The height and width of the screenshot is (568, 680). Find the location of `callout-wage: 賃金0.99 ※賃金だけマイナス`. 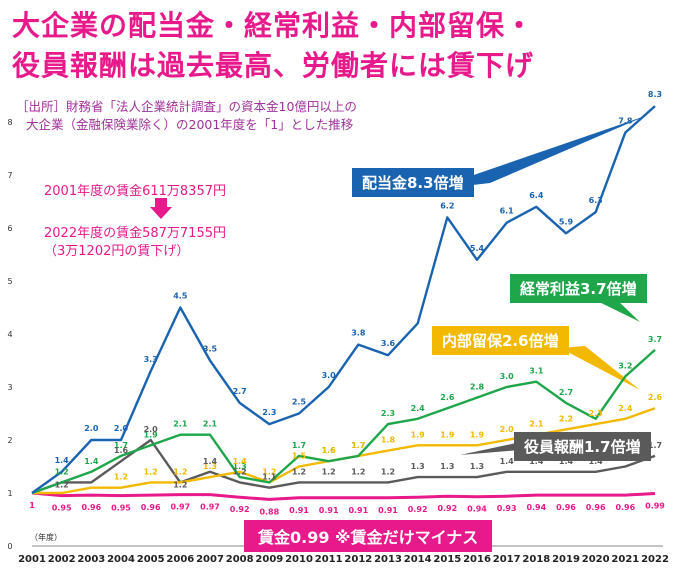

callout-wage: 賃金0.99 ※賃金だけマイナス is located at coordinates (368, 536).